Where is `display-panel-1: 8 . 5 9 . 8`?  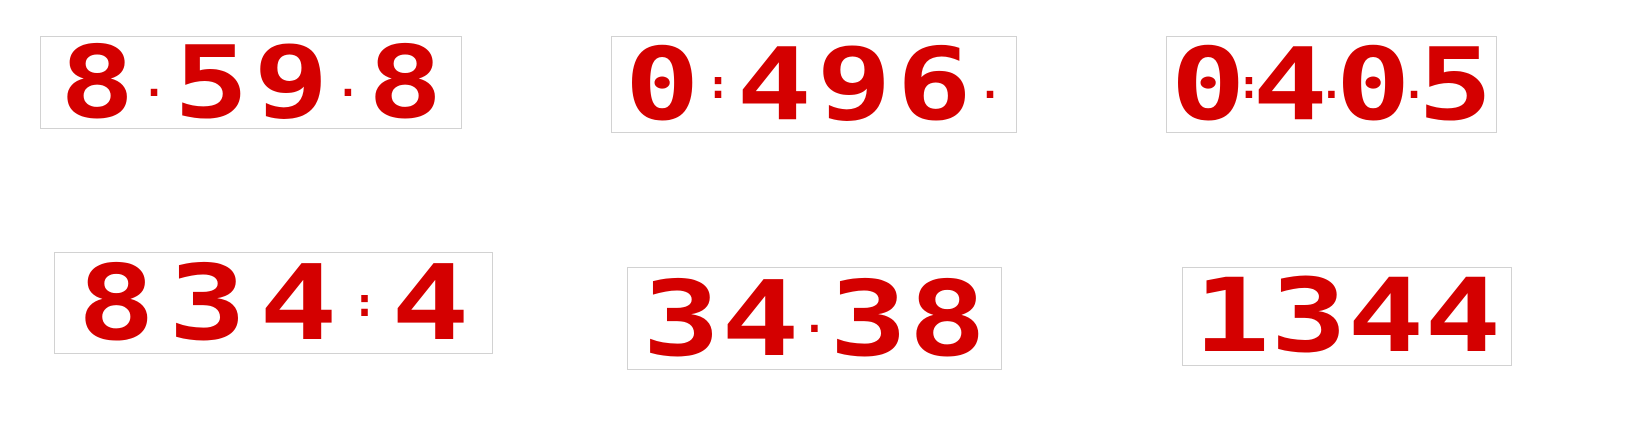 display-panel-1: 8 . 5 9 . 8 is located at coordinates (251, 82).